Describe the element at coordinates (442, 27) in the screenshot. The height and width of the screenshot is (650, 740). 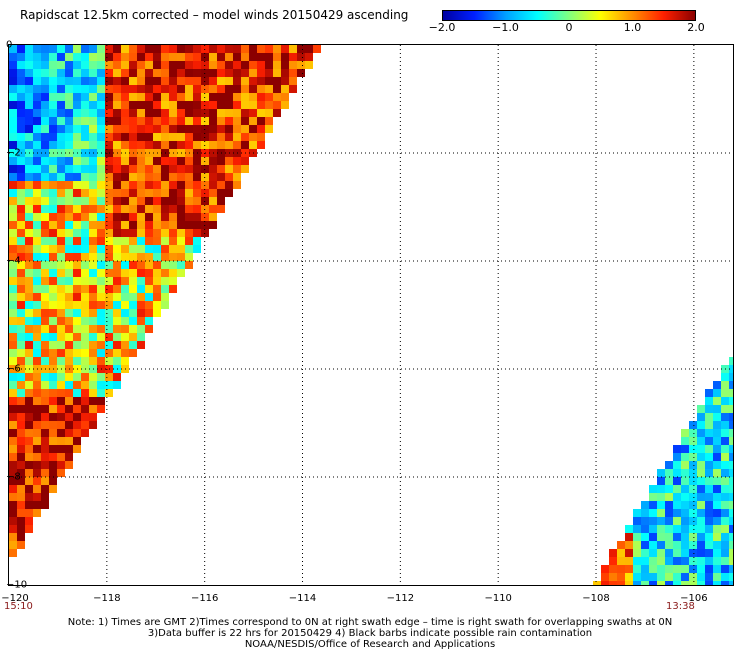
I see `colorbar-tick-label: −2.0` at that location.